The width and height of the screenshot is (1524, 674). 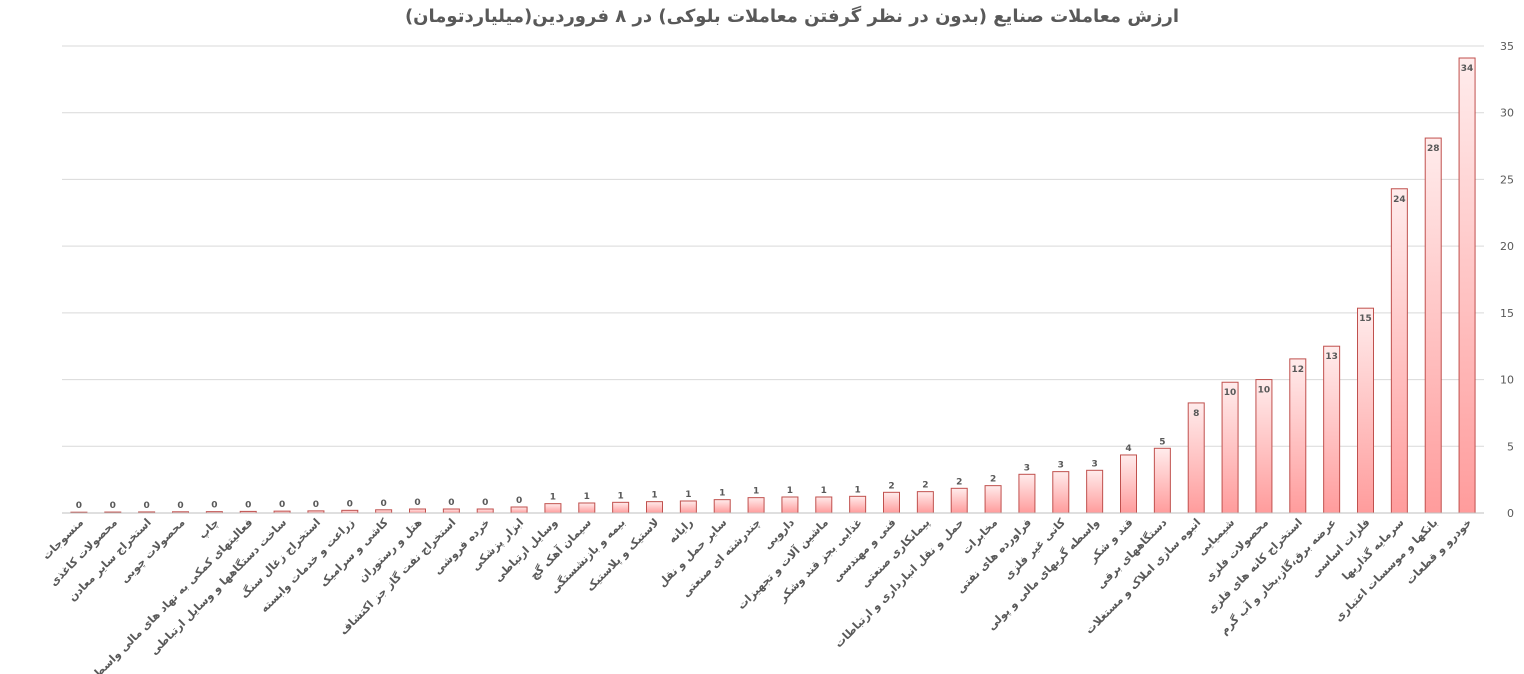 I want to click on y-tick-label: 0, so click(x=1510, y=513).